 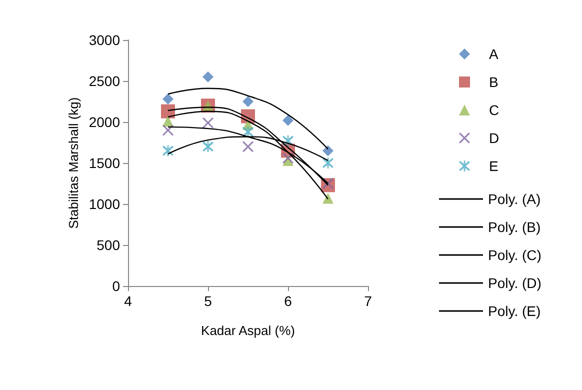 What do you see at coordinates (514, 227) in the screenshot?
I see `legend-label: Poly. (B)` at bounding box center [514, 227].